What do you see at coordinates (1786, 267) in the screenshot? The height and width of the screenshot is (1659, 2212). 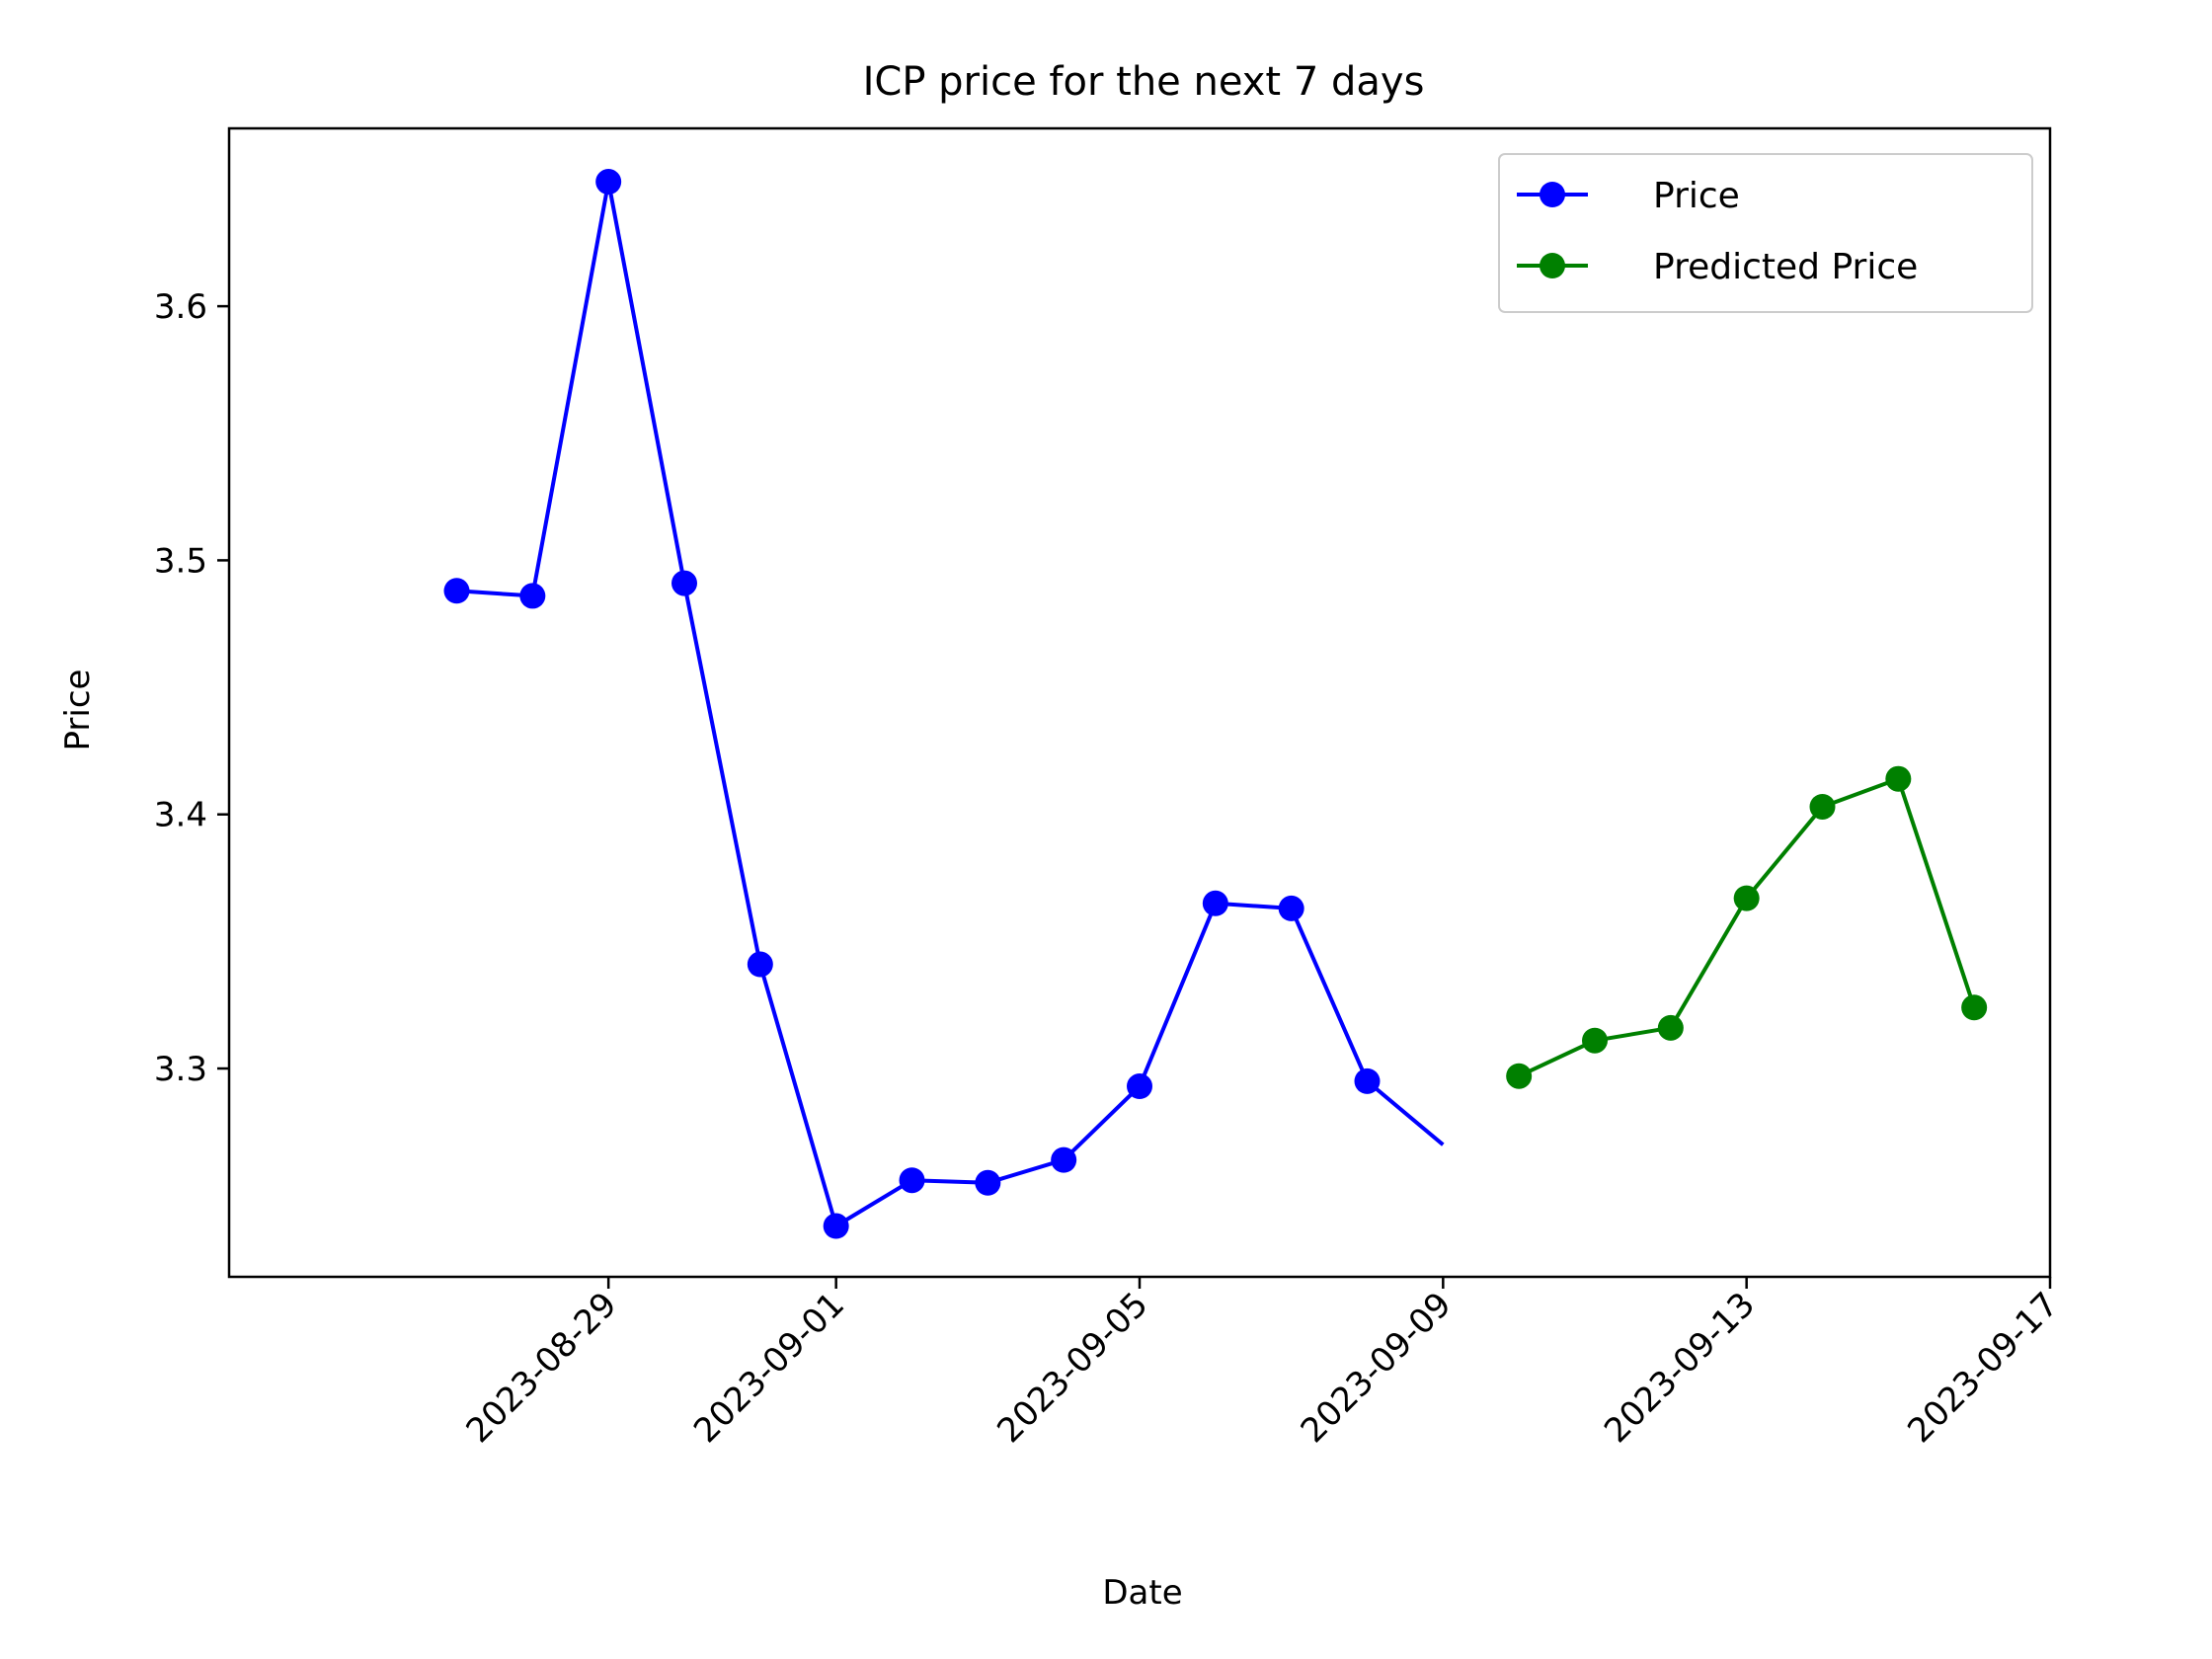 I see `legend-label-predicted: Predicted Price` at bounding box center [1786, 267].